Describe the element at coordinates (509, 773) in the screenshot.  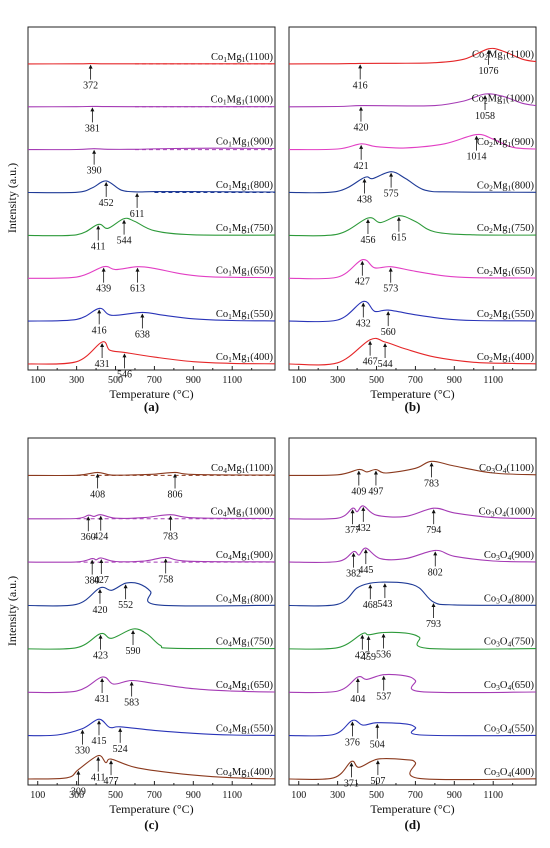
I see `series-label: Co3O4(400)` at that location.